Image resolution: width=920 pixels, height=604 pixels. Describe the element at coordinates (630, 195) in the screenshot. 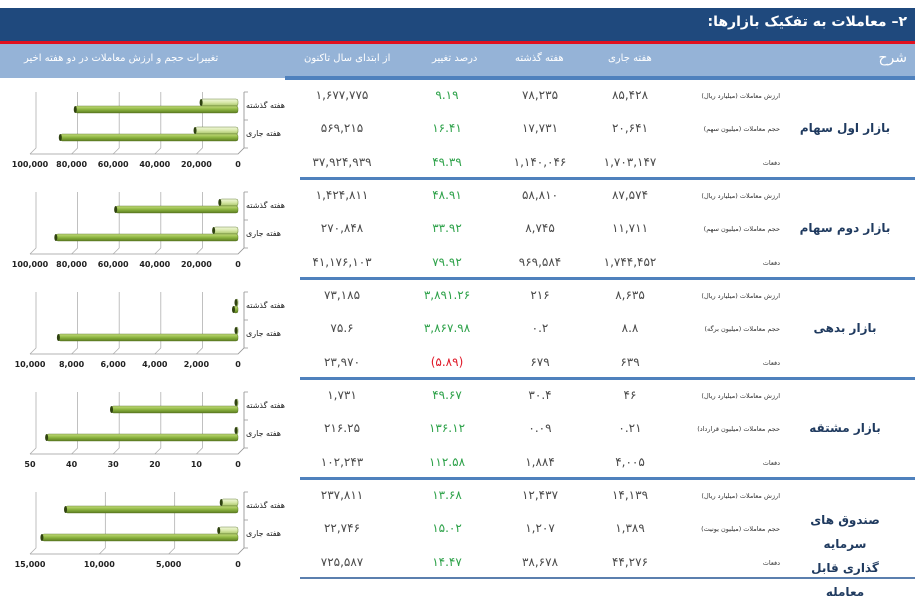

I see `cell-current-week: ۸۷,۵۷۴` at that location.